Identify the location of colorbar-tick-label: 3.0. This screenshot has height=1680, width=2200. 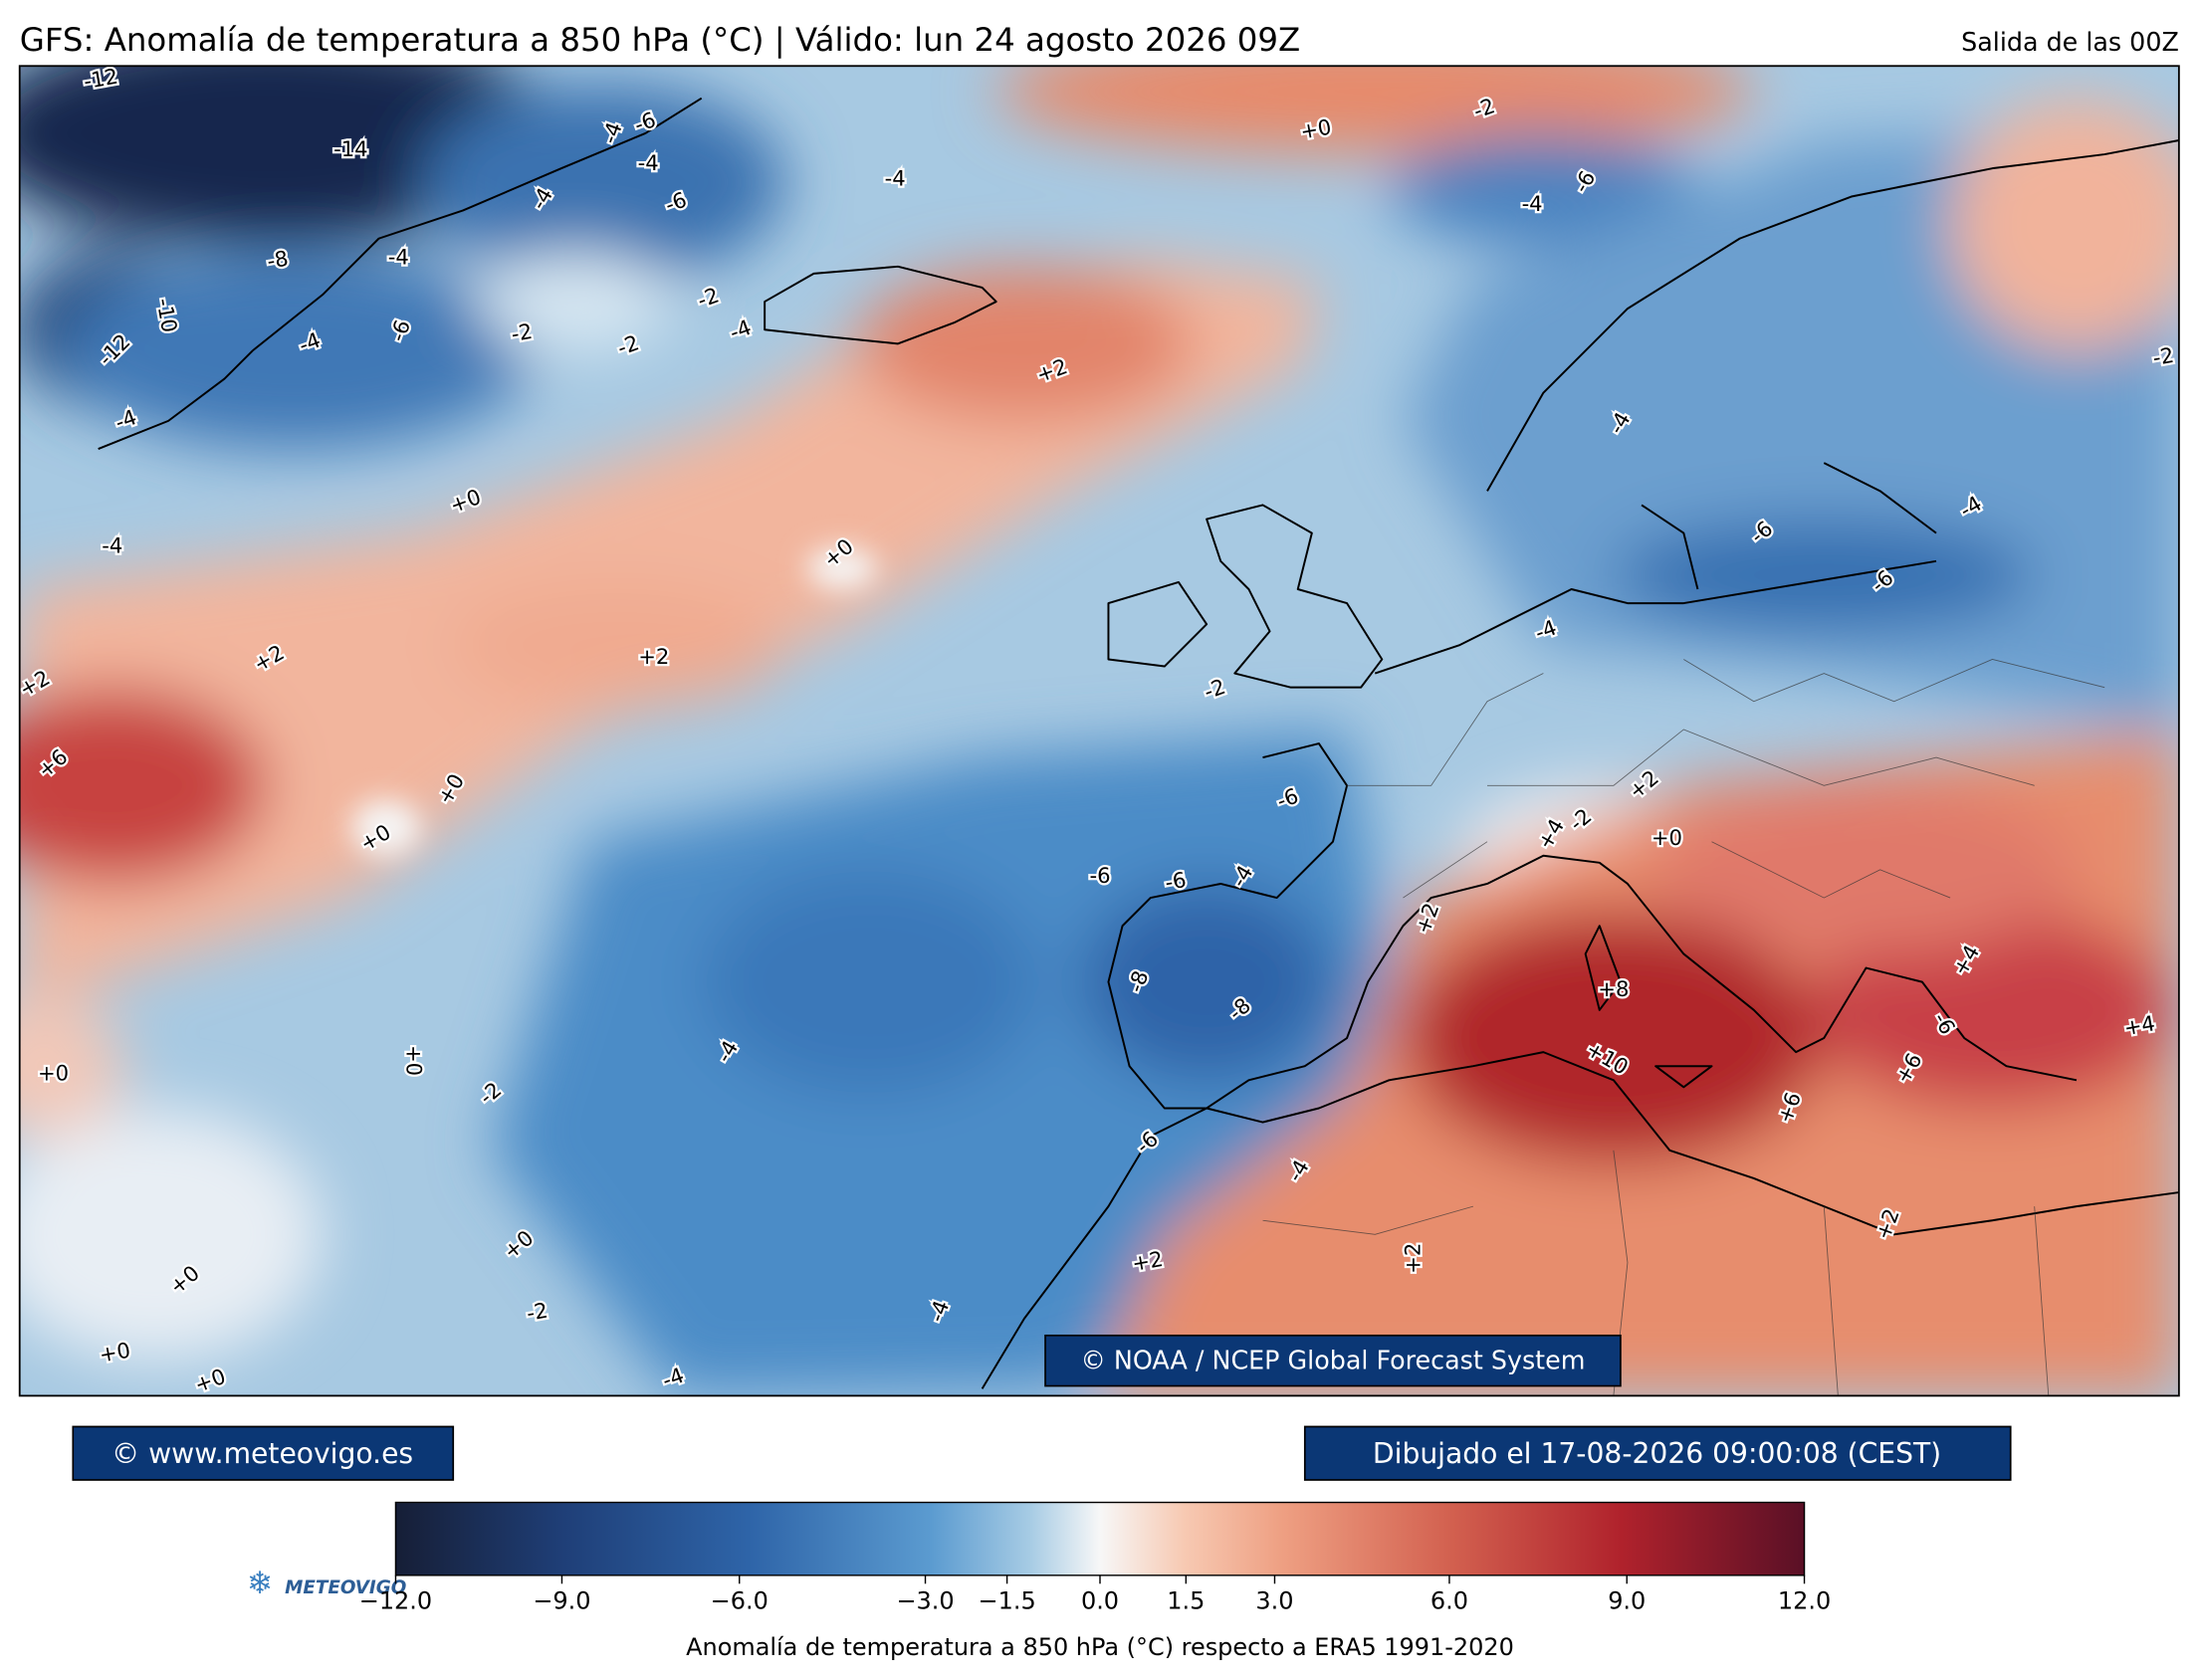
(1274, 1601).